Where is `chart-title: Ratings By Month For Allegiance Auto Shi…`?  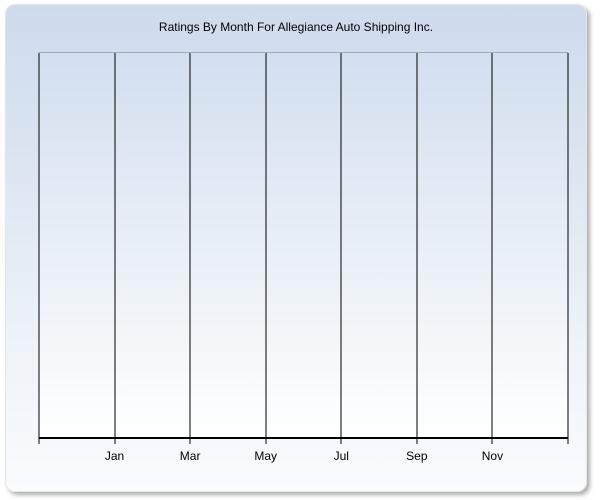
chart-title: Ratings By Month For Allegiance Auto Shi… is located at coordinates (296, 27).